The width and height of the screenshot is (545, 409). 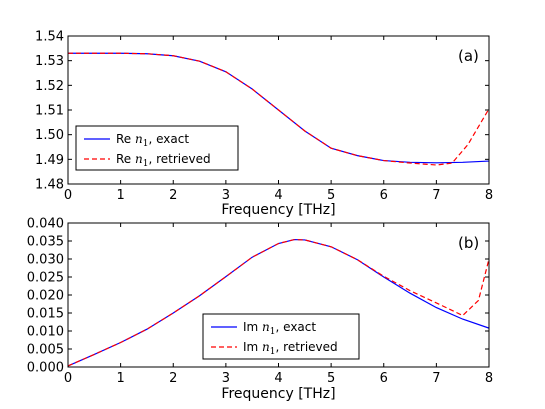 I want to click on legend-label-a-0: Re n1, exact, so click(x=152, y=140).